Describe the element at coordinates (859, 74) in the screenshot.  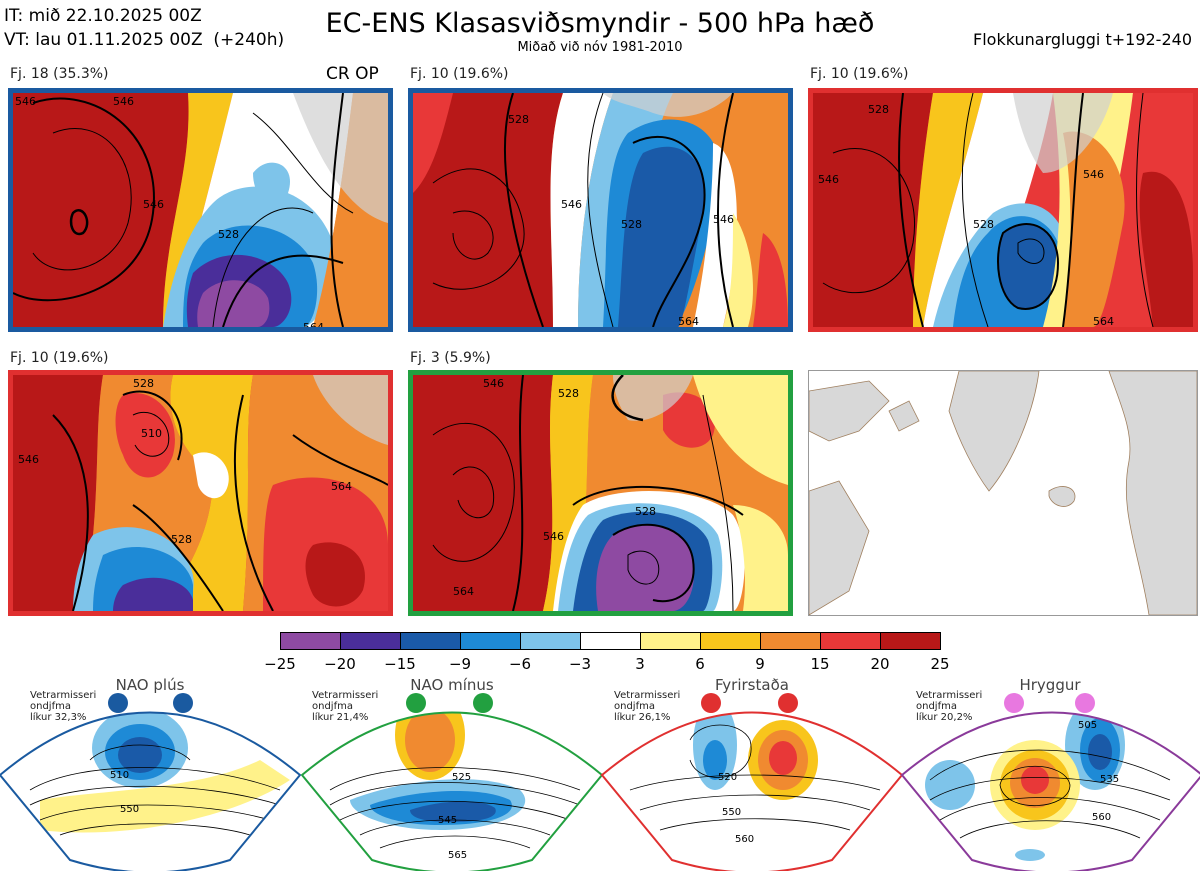
I see `panel-3-label: Fj. 10 (19.6%)` at that location.